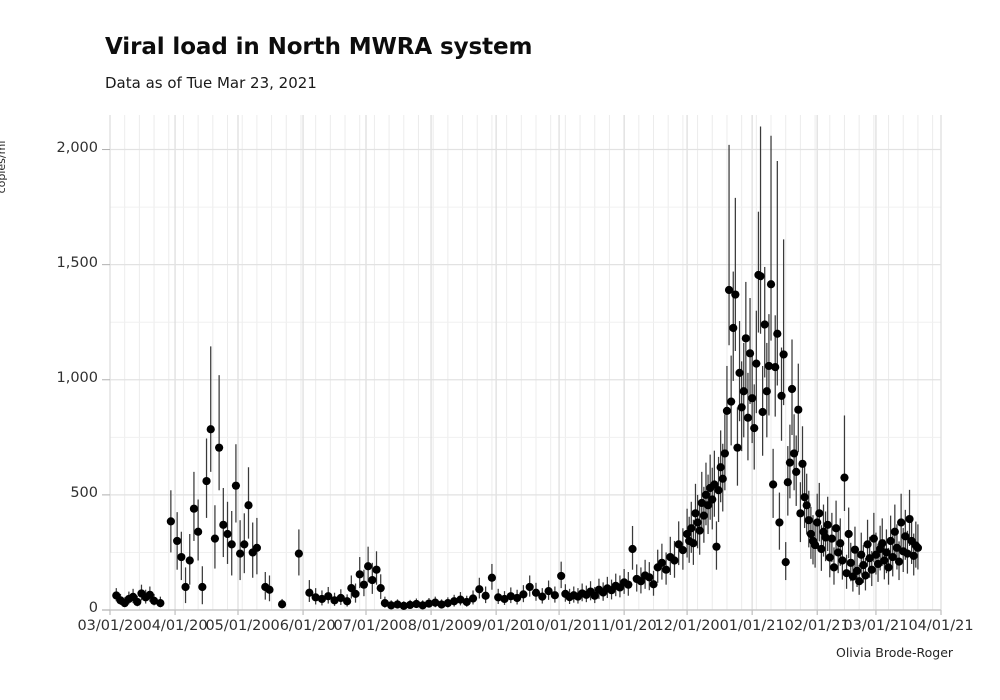  I want to click on y-tick-label: 2,000, so click(77, 147).